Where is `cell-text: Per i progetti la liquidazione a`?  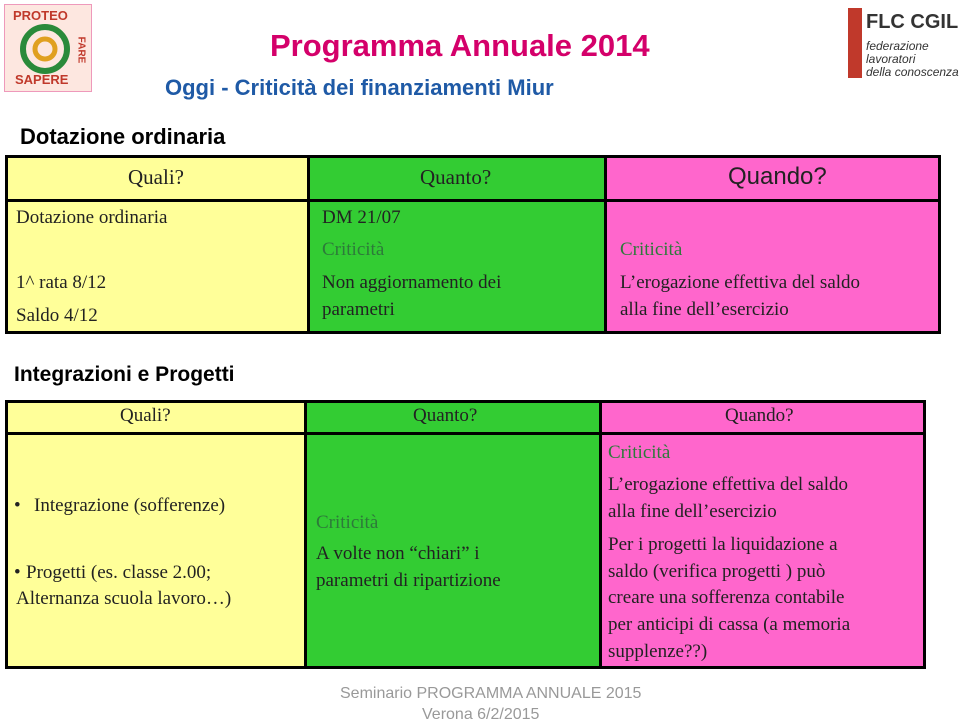 cell-text: Per i progetti la liquidazione a is located at coordinates (723, 544).